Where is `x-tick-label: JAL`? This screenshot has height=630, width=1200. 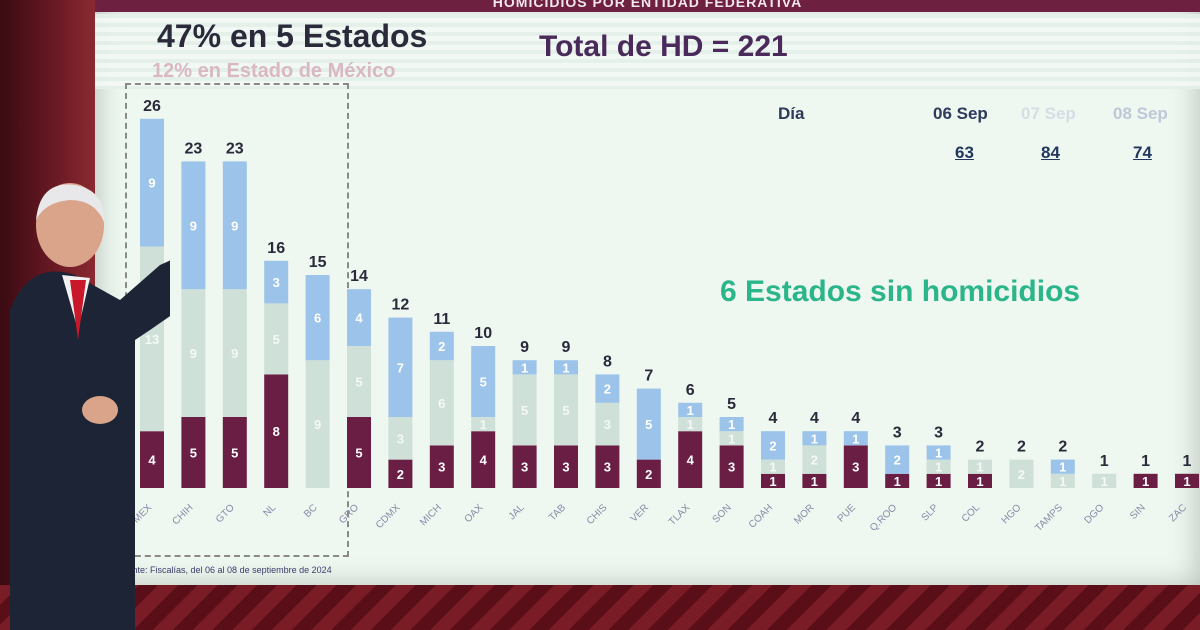 x-tick-label: JAL is located at coordinates (517, 512).